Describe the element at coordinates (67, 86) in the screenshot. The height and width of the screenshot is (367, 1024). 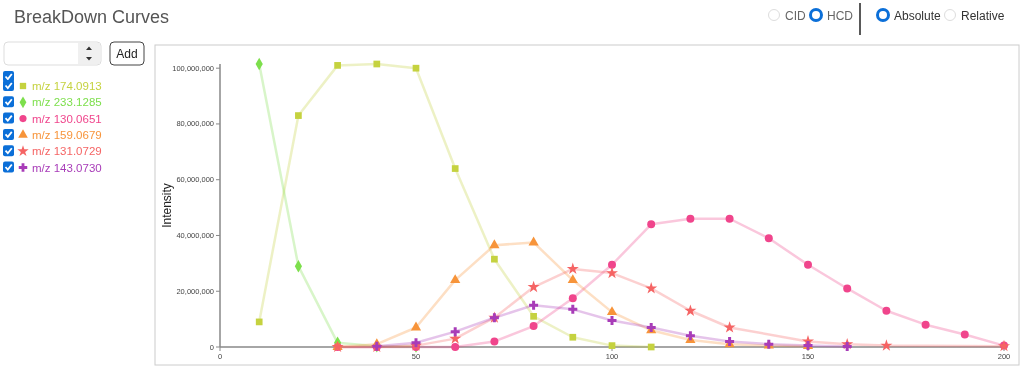
I see `legend-label: m/z 174.0913` at that location.